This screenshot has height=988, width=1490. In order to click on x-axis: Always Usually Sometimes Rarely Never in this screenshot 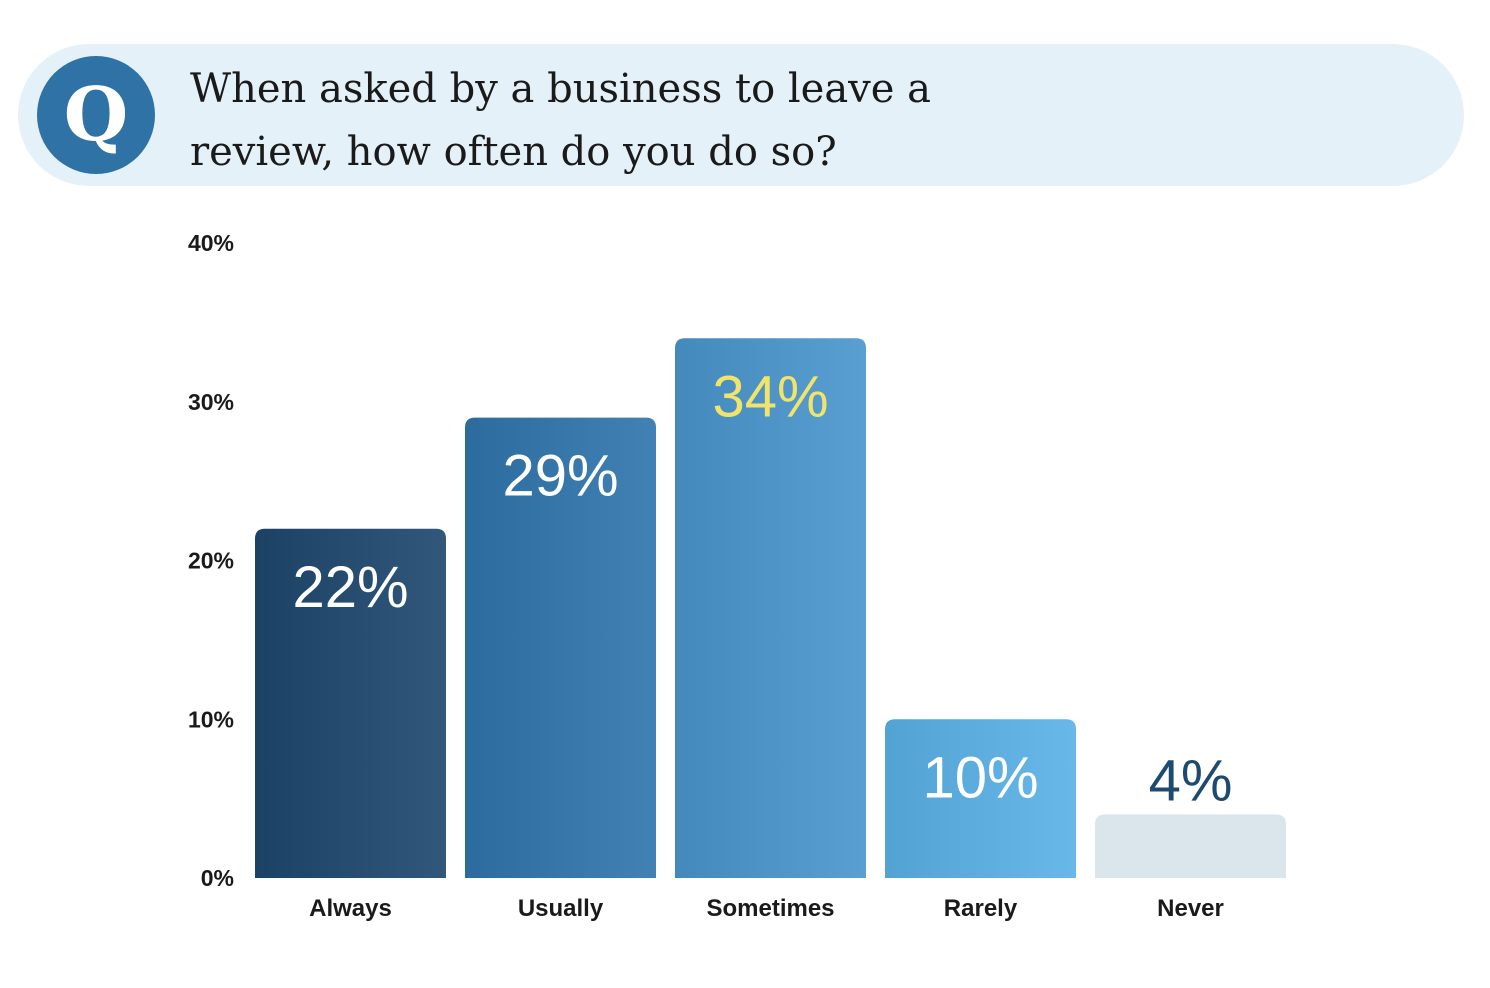, I will do `click(766, 908)`.